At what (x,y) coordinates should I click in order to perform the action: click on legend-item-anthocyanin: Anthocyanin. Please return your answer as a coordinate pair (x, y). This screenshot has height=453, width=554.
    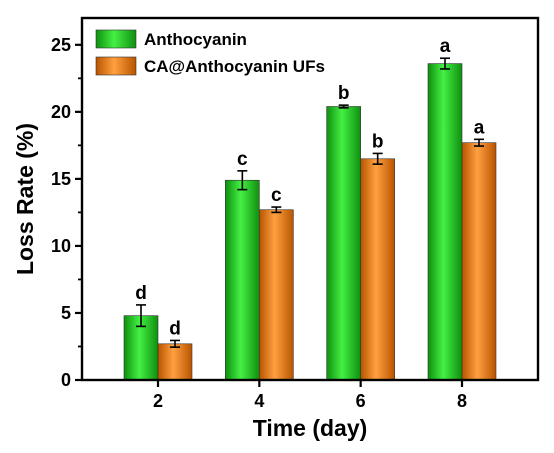
    Looking at the image, I should click on (171, 39).